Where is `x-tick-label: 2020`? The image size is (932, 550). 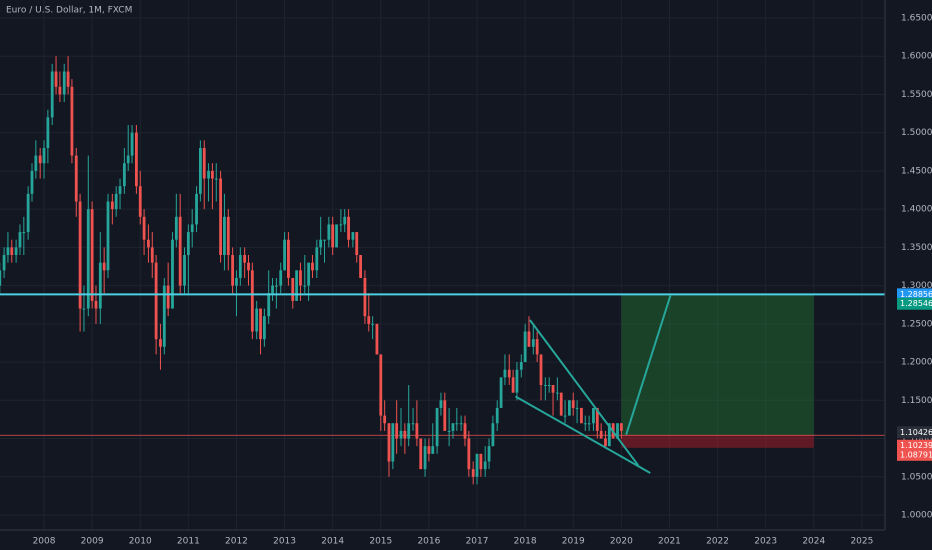
x-tick-label: 2020 is located at coordinates (621, 542).